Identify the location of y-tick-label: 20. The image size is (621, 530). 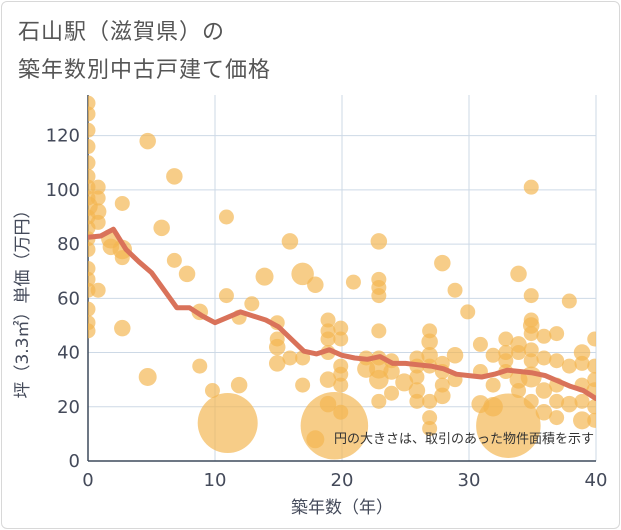
(68, 407).